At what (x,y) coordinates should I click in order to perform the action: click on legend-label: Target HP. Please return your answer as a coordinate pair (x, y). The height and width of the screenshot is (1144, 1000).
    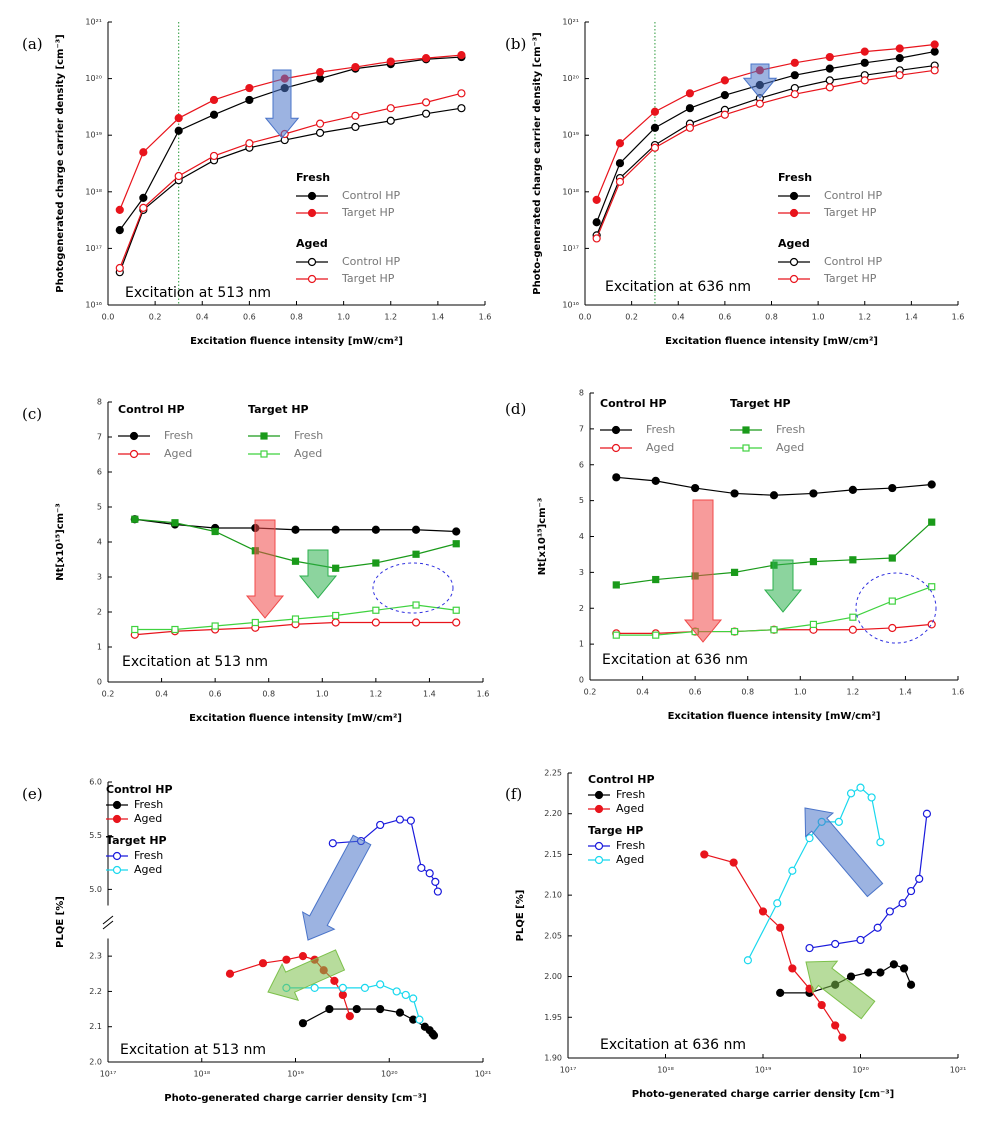
    Looking at the image, I should click on (850, 212).